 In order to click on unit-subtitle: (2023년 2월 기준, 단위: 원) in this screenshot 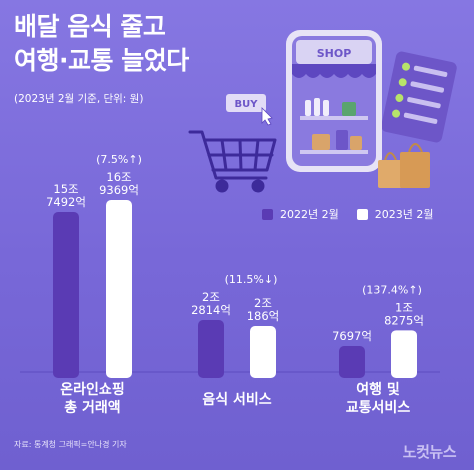, I will do `click(79, 99)`.